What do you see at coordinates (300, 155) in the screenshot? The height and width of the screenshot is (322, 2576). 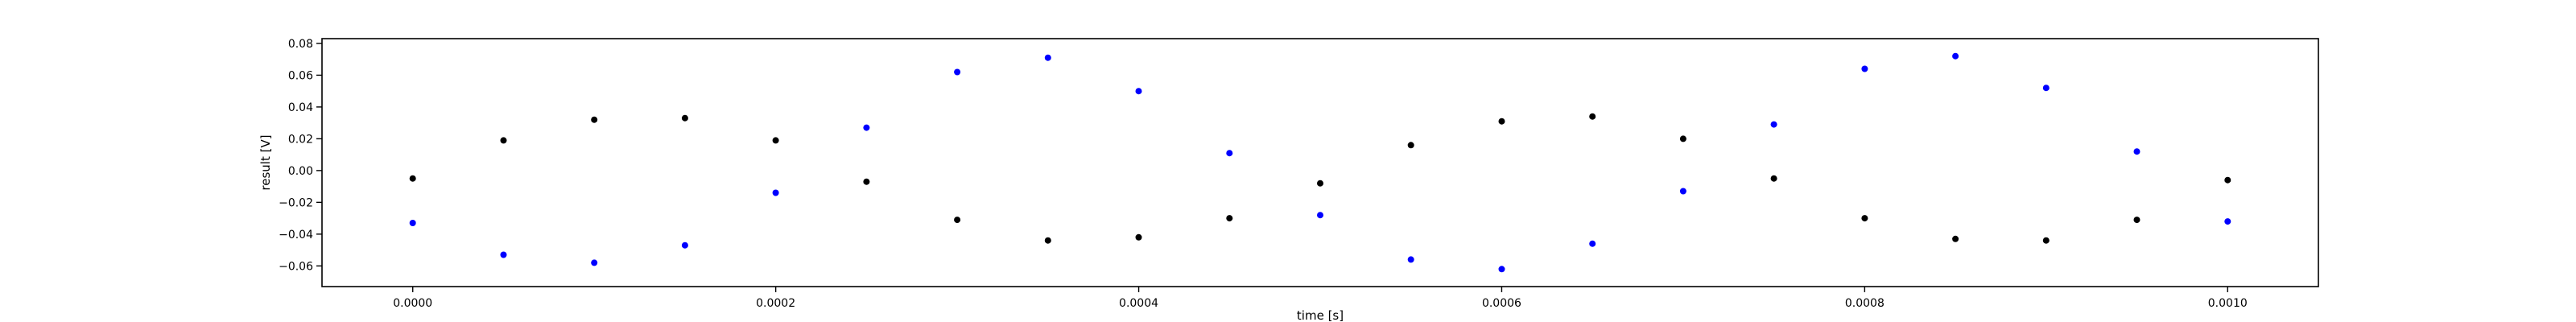 I see `y-ticks: −0.06 −0.04 −0.02 0.00 0.02 0.04 0.06 0.08` at bounding box center [300, 155].